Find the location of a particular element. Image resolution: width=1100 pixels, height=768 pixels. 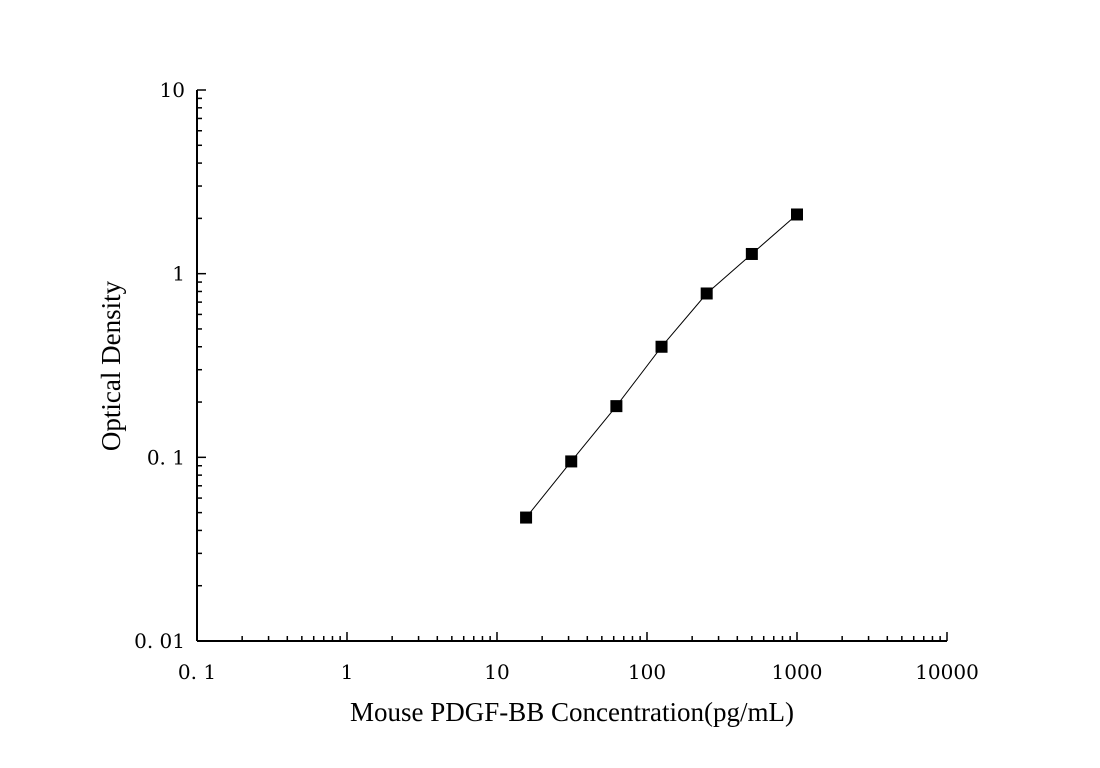

x-tick-label: 1 is located at coordinates (347, 672).